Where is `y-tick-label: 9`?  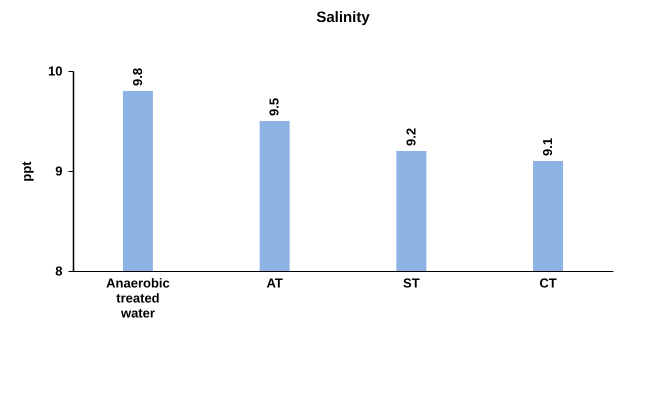
y-tick-label: 9 is located at coordinates (58, 171).